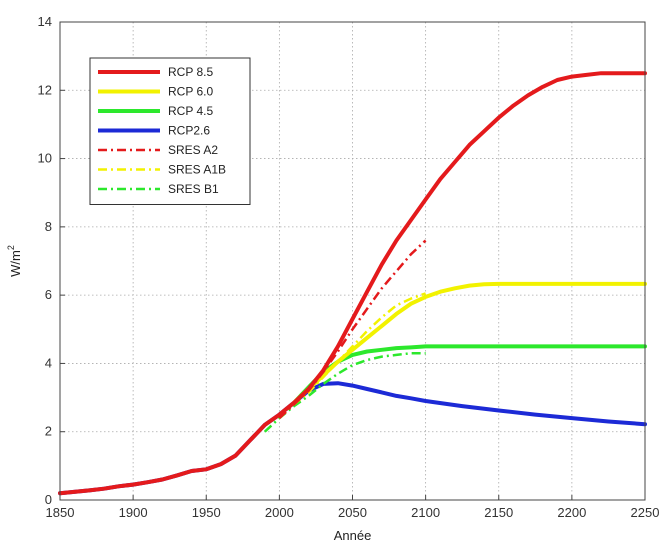 This screenshot has height=544, width=666. What do you see at coordinates (15, 263) in the screenshot?
I see `y-axis-title-base: W/m` at bounding box center [15, 263].